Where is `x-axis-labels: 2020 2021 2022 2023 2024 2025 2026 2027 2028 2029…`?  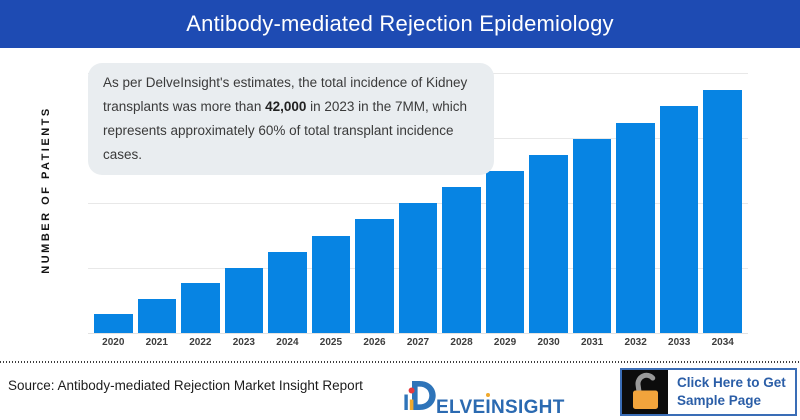
x-axis-labels: 2020 2021 2022 2023 2024 2025 2026 2027 2028 2029… is located at coordinates (418, 342).